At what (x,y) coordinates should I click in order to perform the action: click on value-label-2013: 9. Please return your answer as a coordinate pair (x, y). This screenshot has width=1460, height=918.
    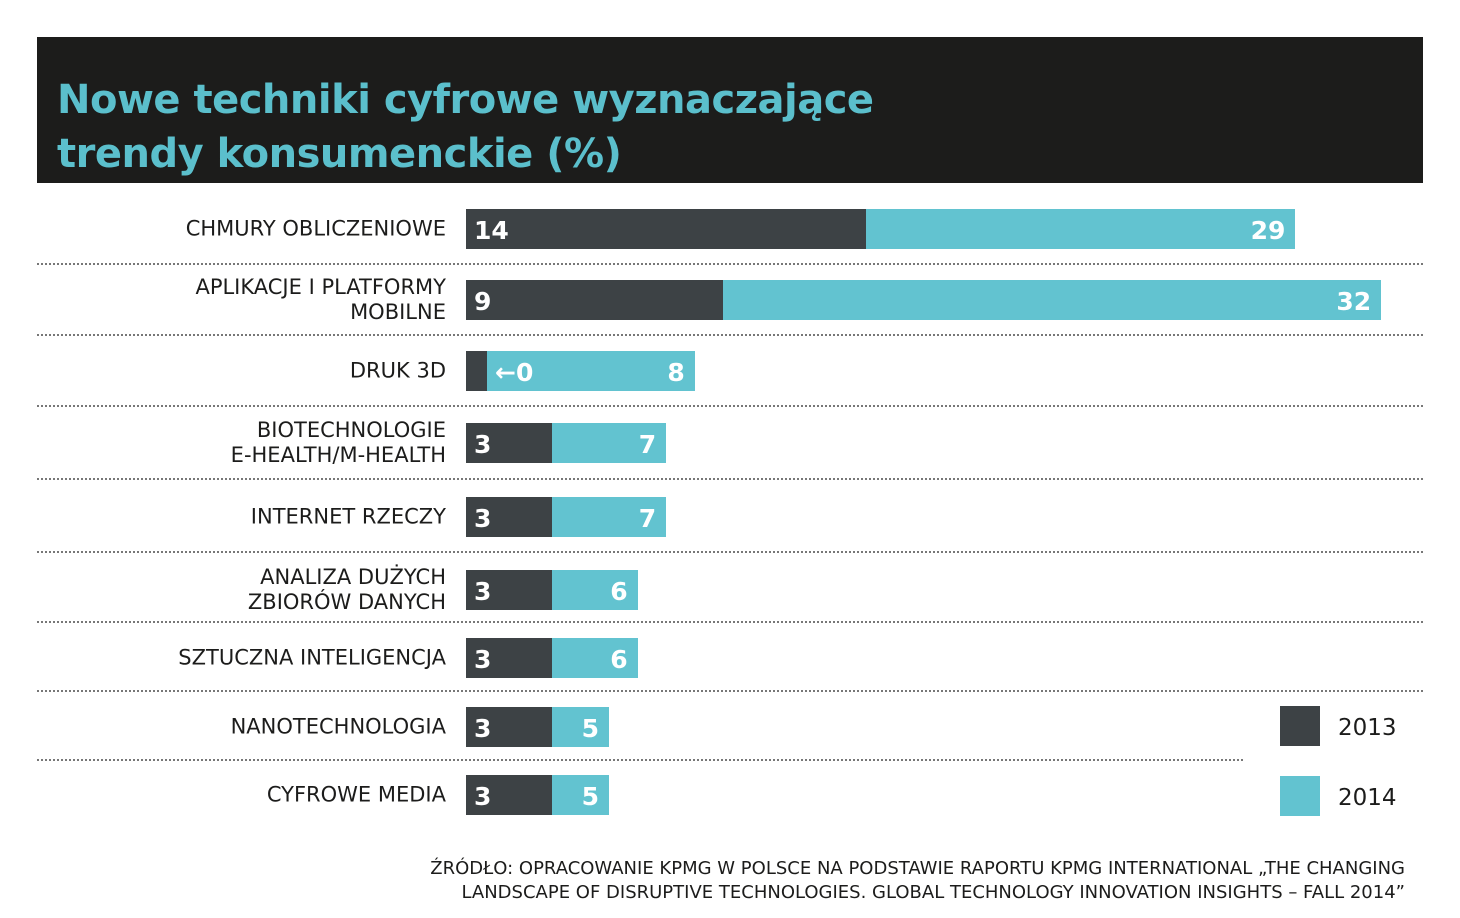
    Looking at the image, I should click on (483, 301).